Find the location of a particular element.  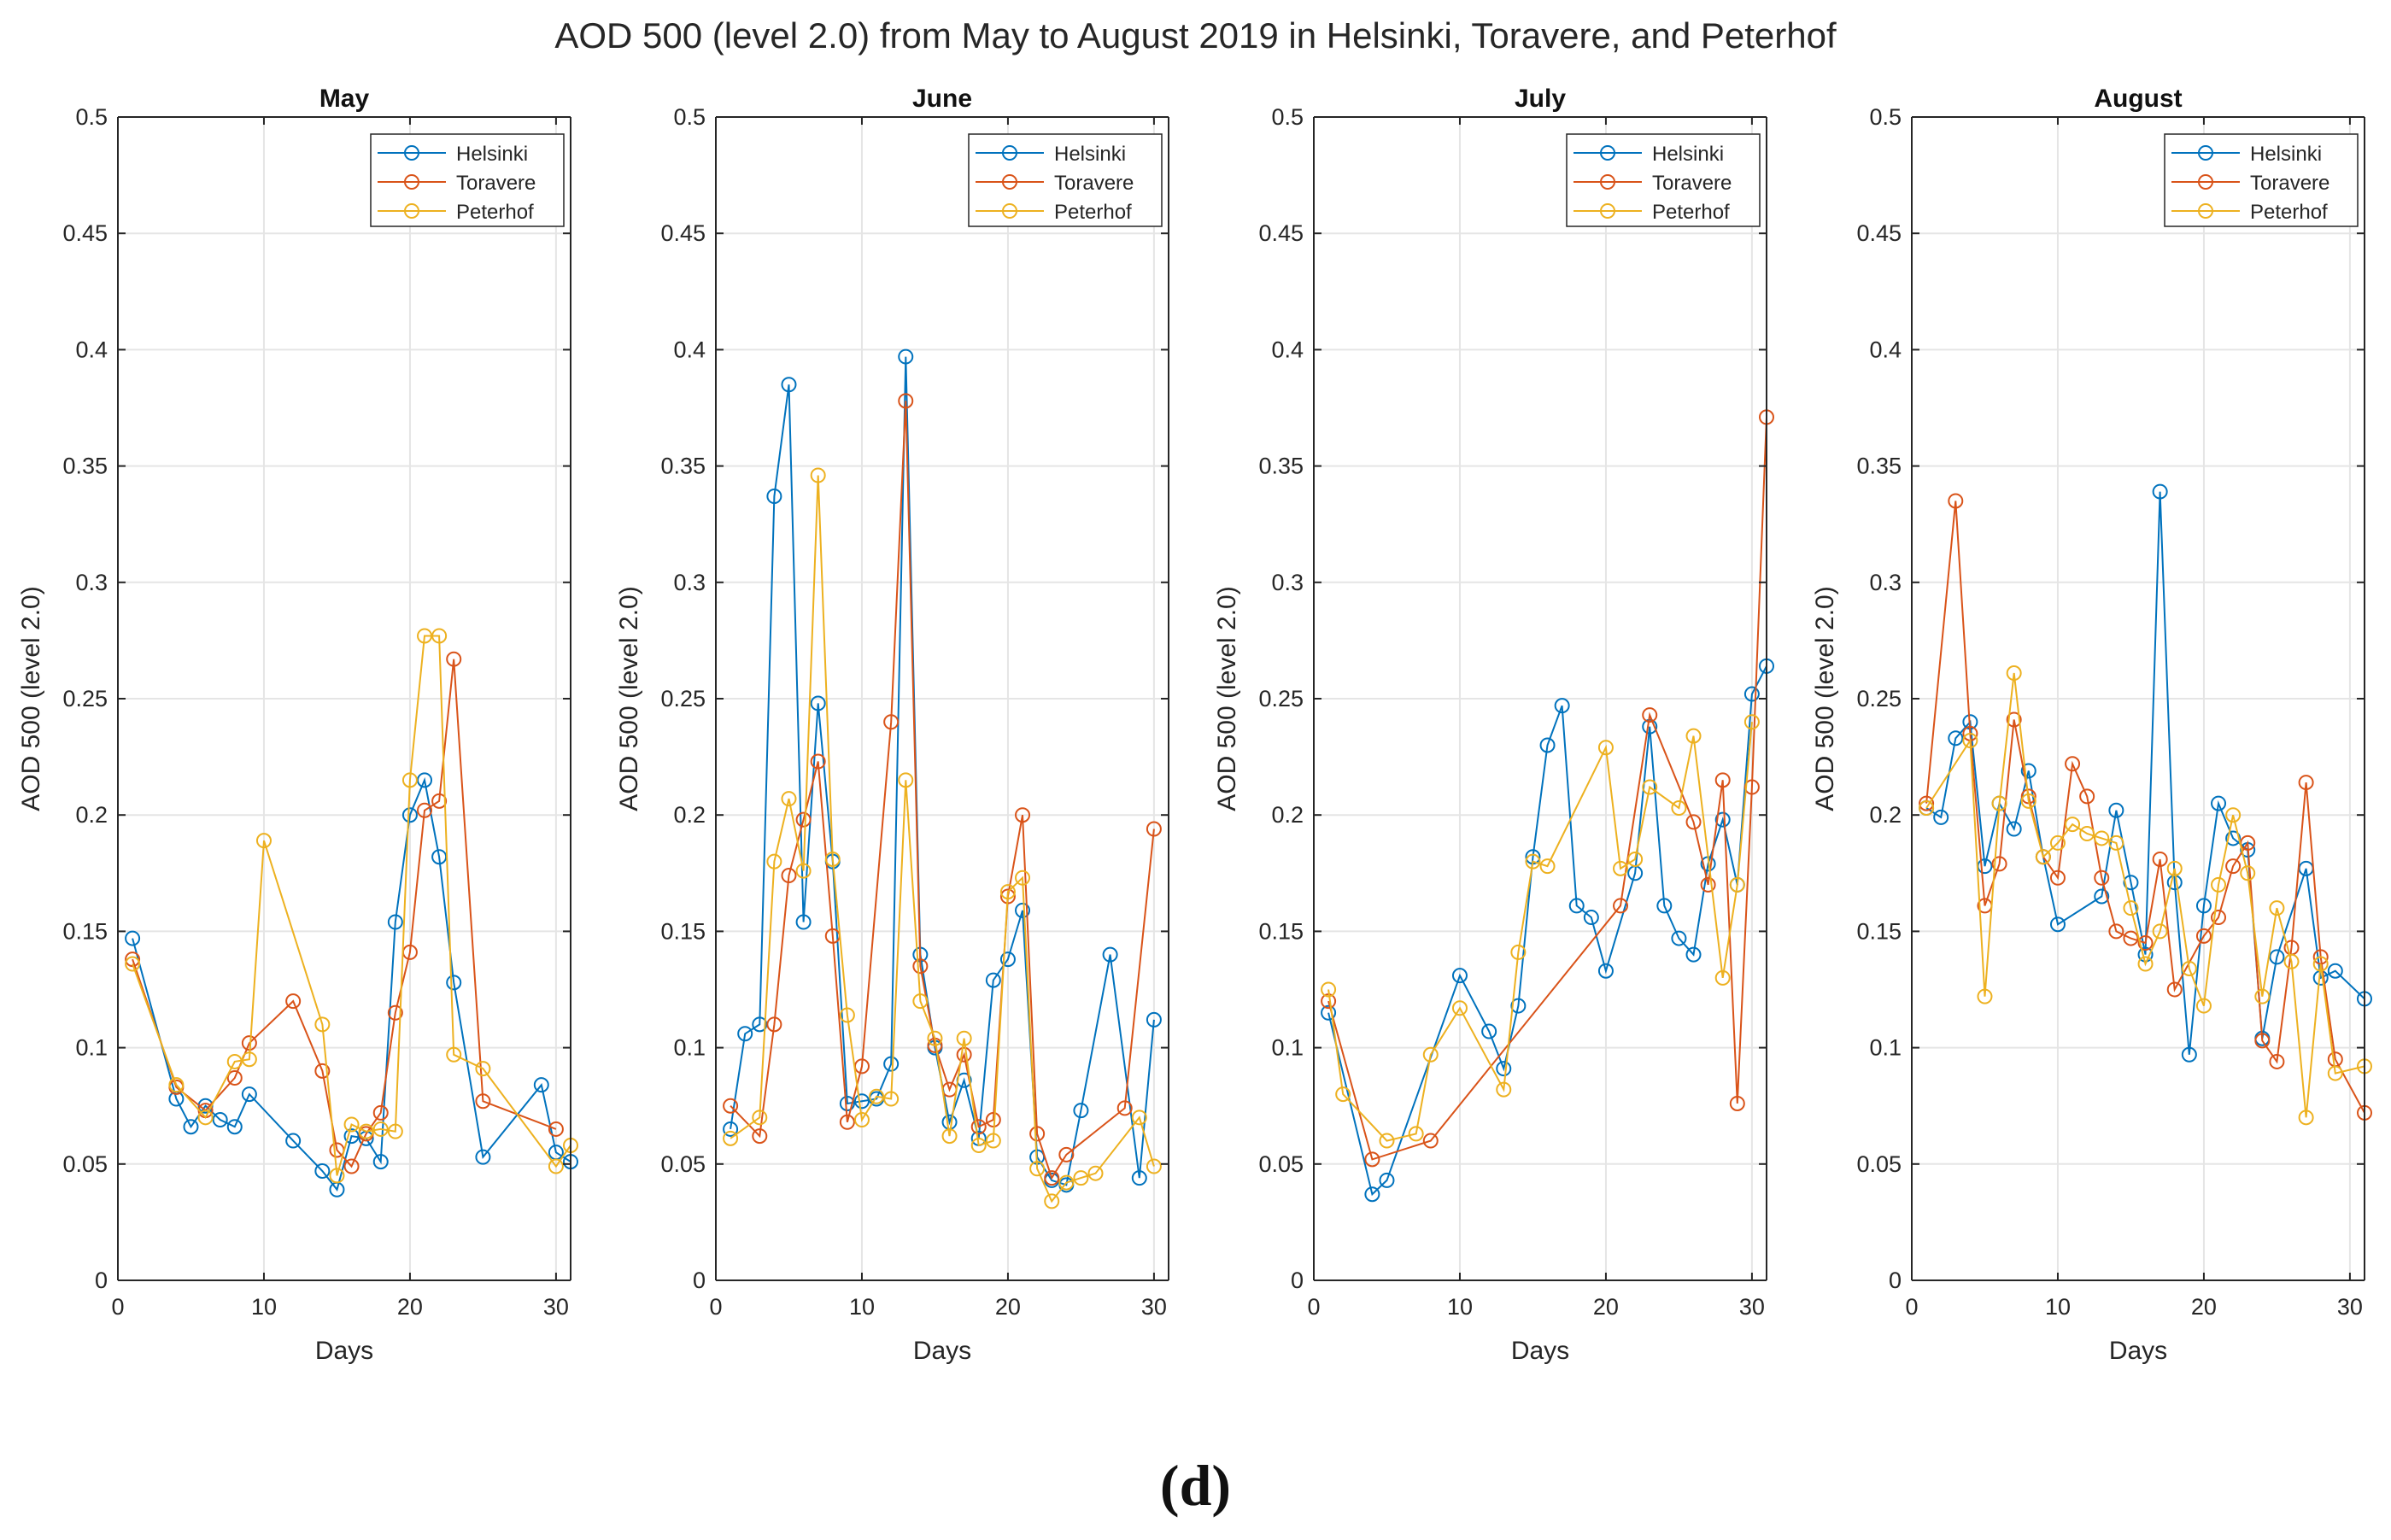

legend-marker-helsinki is located at coordinates (412, 153).